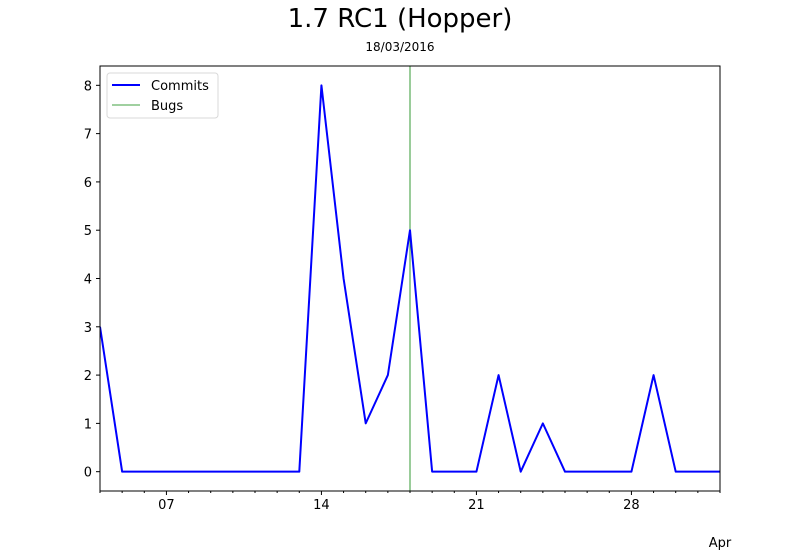  I want to click on chart-title: 1.7 RC1 (Hopper), so click(400, 19).